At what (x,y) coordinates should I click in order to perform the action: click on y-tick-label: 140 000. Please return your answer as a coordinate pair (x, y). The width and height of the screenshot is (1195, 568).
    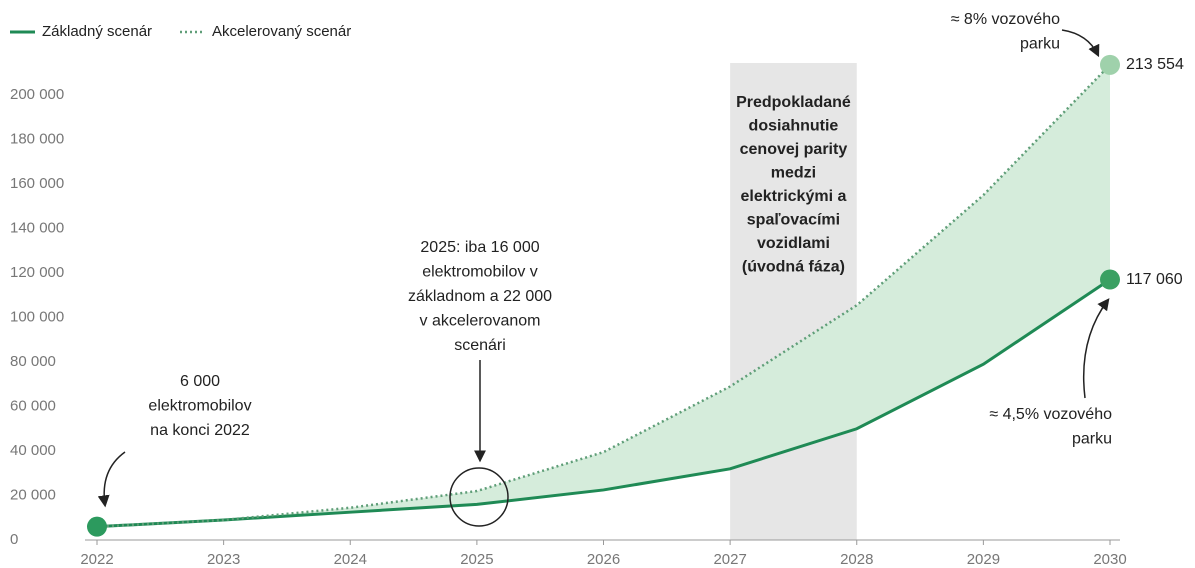
    Looking at the image, I should click on (37, 227).